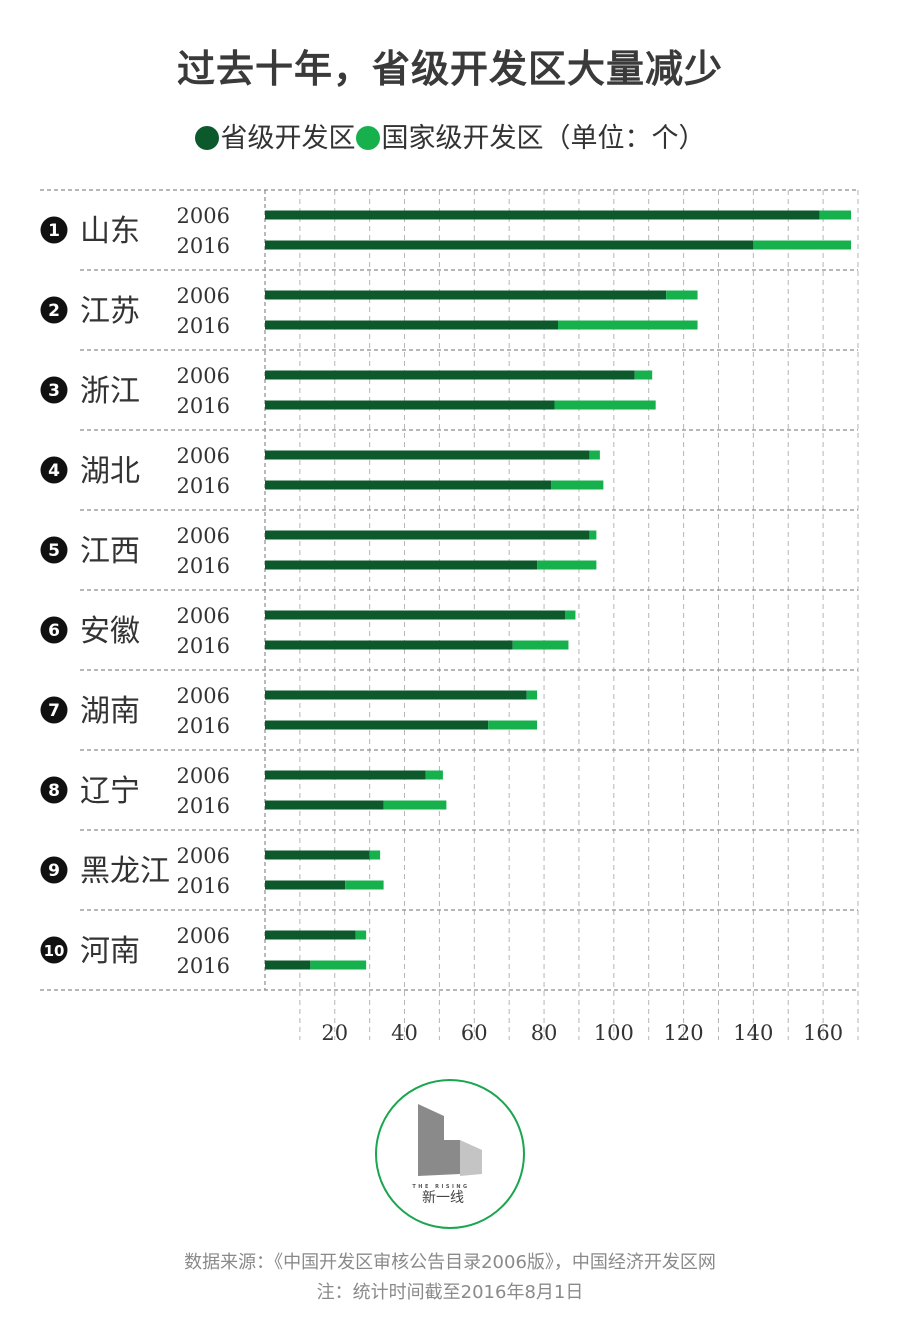  I want to click on chart-title: 过去十年，省级开发区大量减少, so click(449, 69).